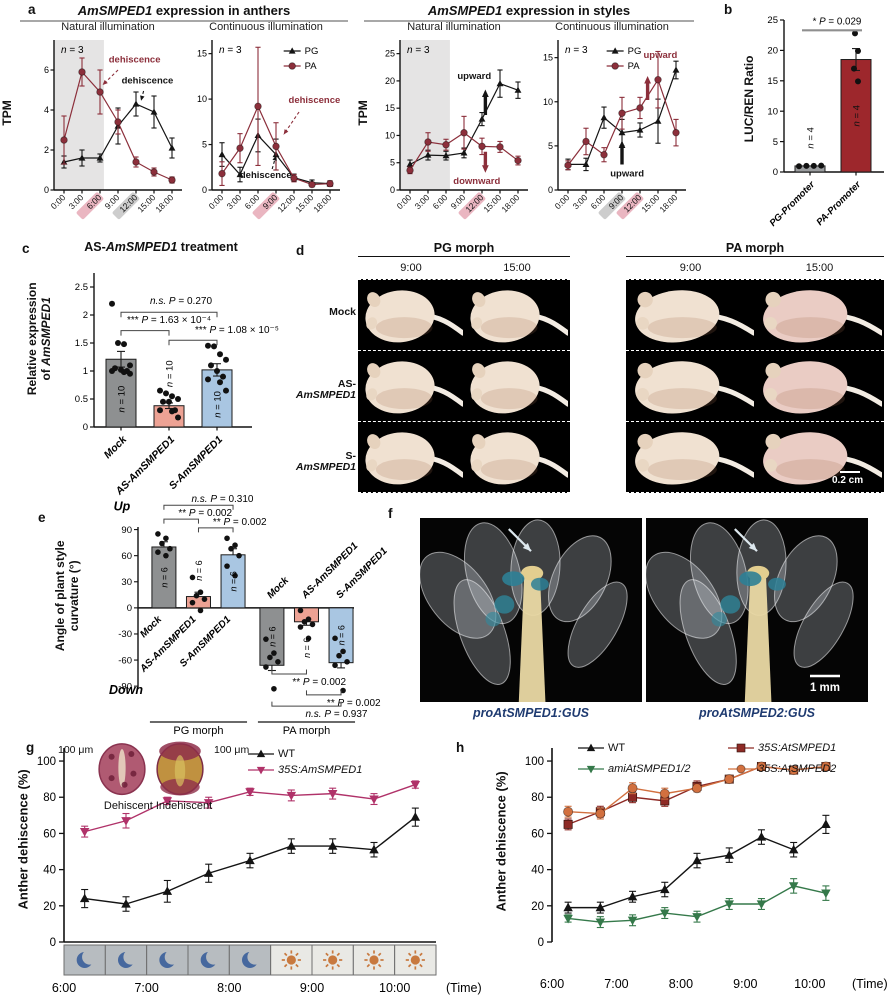 The image size is (888, 1007). Describe the element at coordinates (125, 686) in the screenshot. I see `svg-text: -90` at that location.